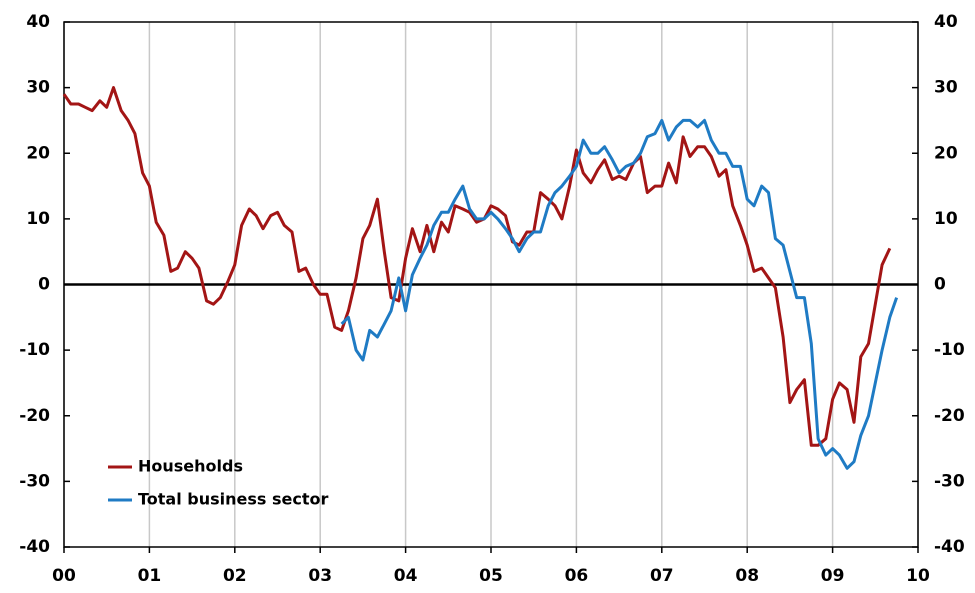 This screenshot has width=975, height=593. Describe the element at coordinates (491, 576) in the screenshot. I see `x-tick-label: 05` at that location.